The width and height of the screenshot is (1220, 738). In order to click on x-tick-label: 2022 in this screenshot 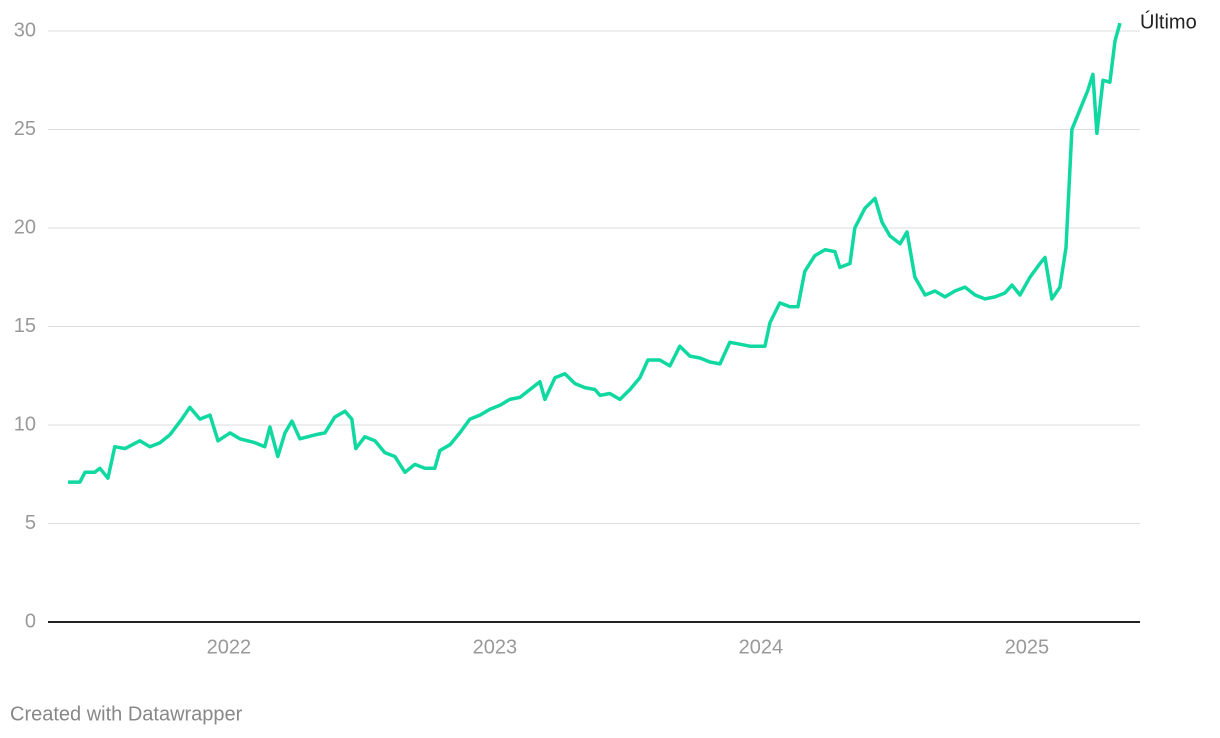, I will do `click(229, 647)`.